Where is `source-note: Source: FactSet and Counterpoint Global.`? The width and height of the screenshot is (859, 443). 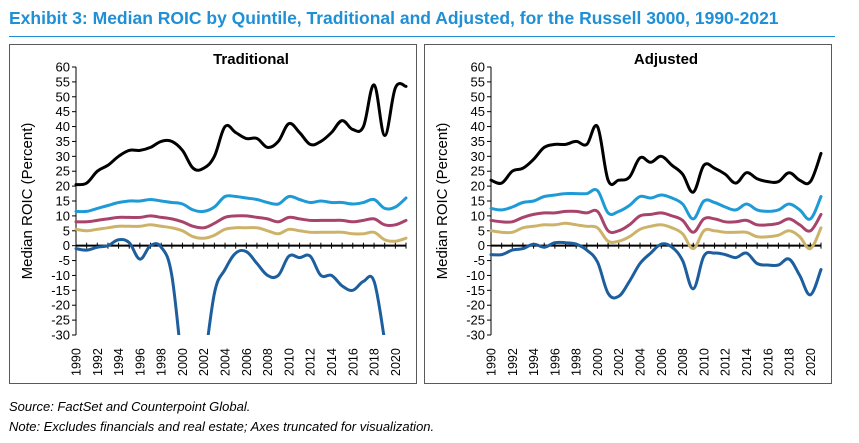
source-note: Source: FactSet and Counterpoint Global. is located at coordinates (130, 406).